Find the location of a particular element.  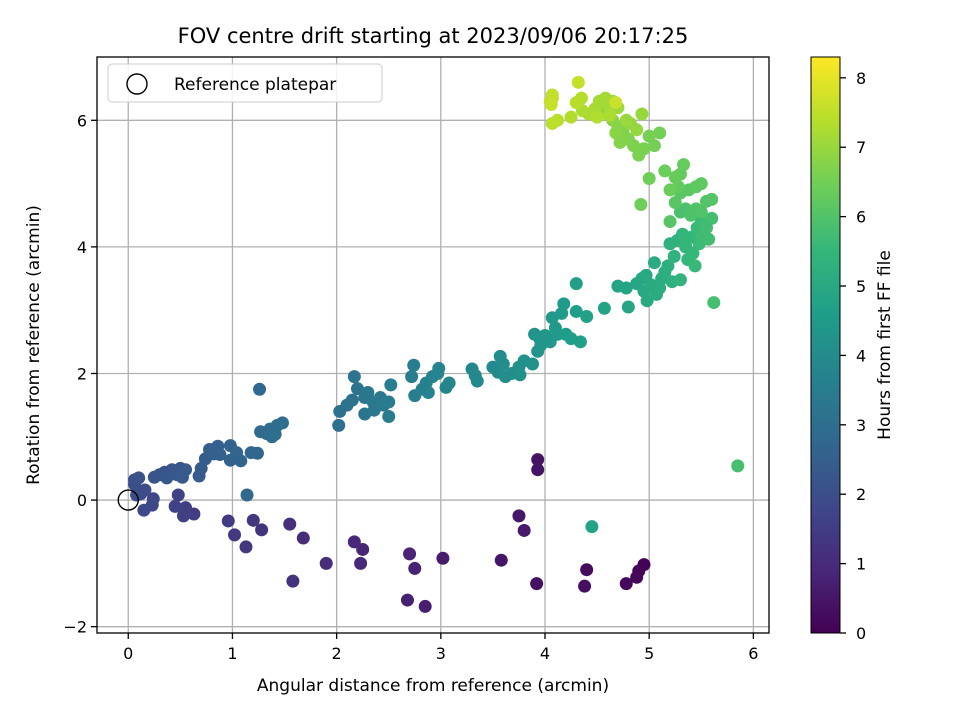

x-tick-label: 4 is located at coordinates (545, 653).